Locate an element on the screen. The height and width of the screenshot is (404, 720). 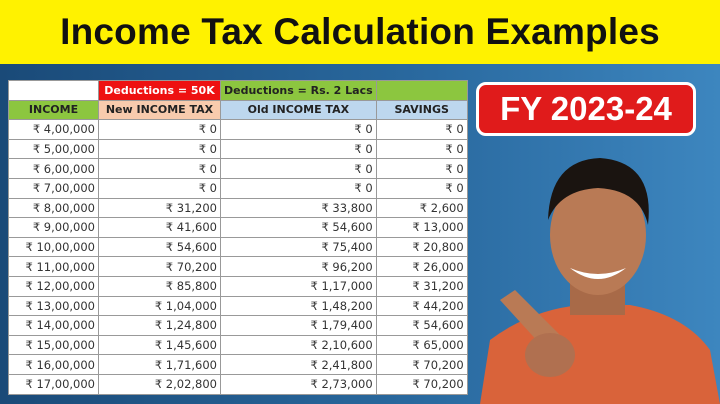
table-row: ₹ 15,00,000 ₹ 1,45,600 ₹ 2,10,600 ₹ 65,000 is located at coordinates (238, 345).